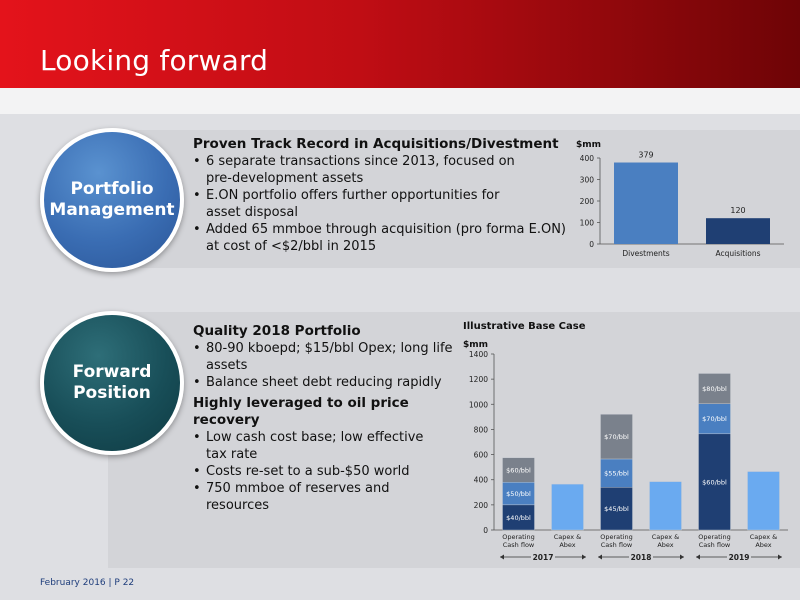  What do you see at coordinates (252, 212) in the screenshot?
I see `bullet-line: asset disposal` at bounding box center [252, 212].